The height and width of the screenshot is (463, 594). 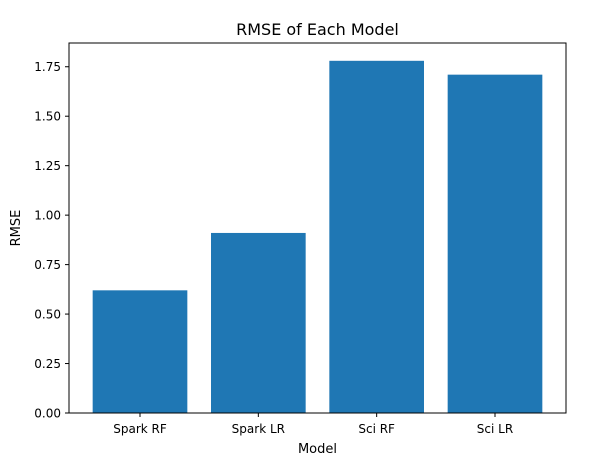 What do you see at coordinates (47, 216) in the screenshot?
I see `y-tick-label: 1.00` at bounding box center [47, 216].